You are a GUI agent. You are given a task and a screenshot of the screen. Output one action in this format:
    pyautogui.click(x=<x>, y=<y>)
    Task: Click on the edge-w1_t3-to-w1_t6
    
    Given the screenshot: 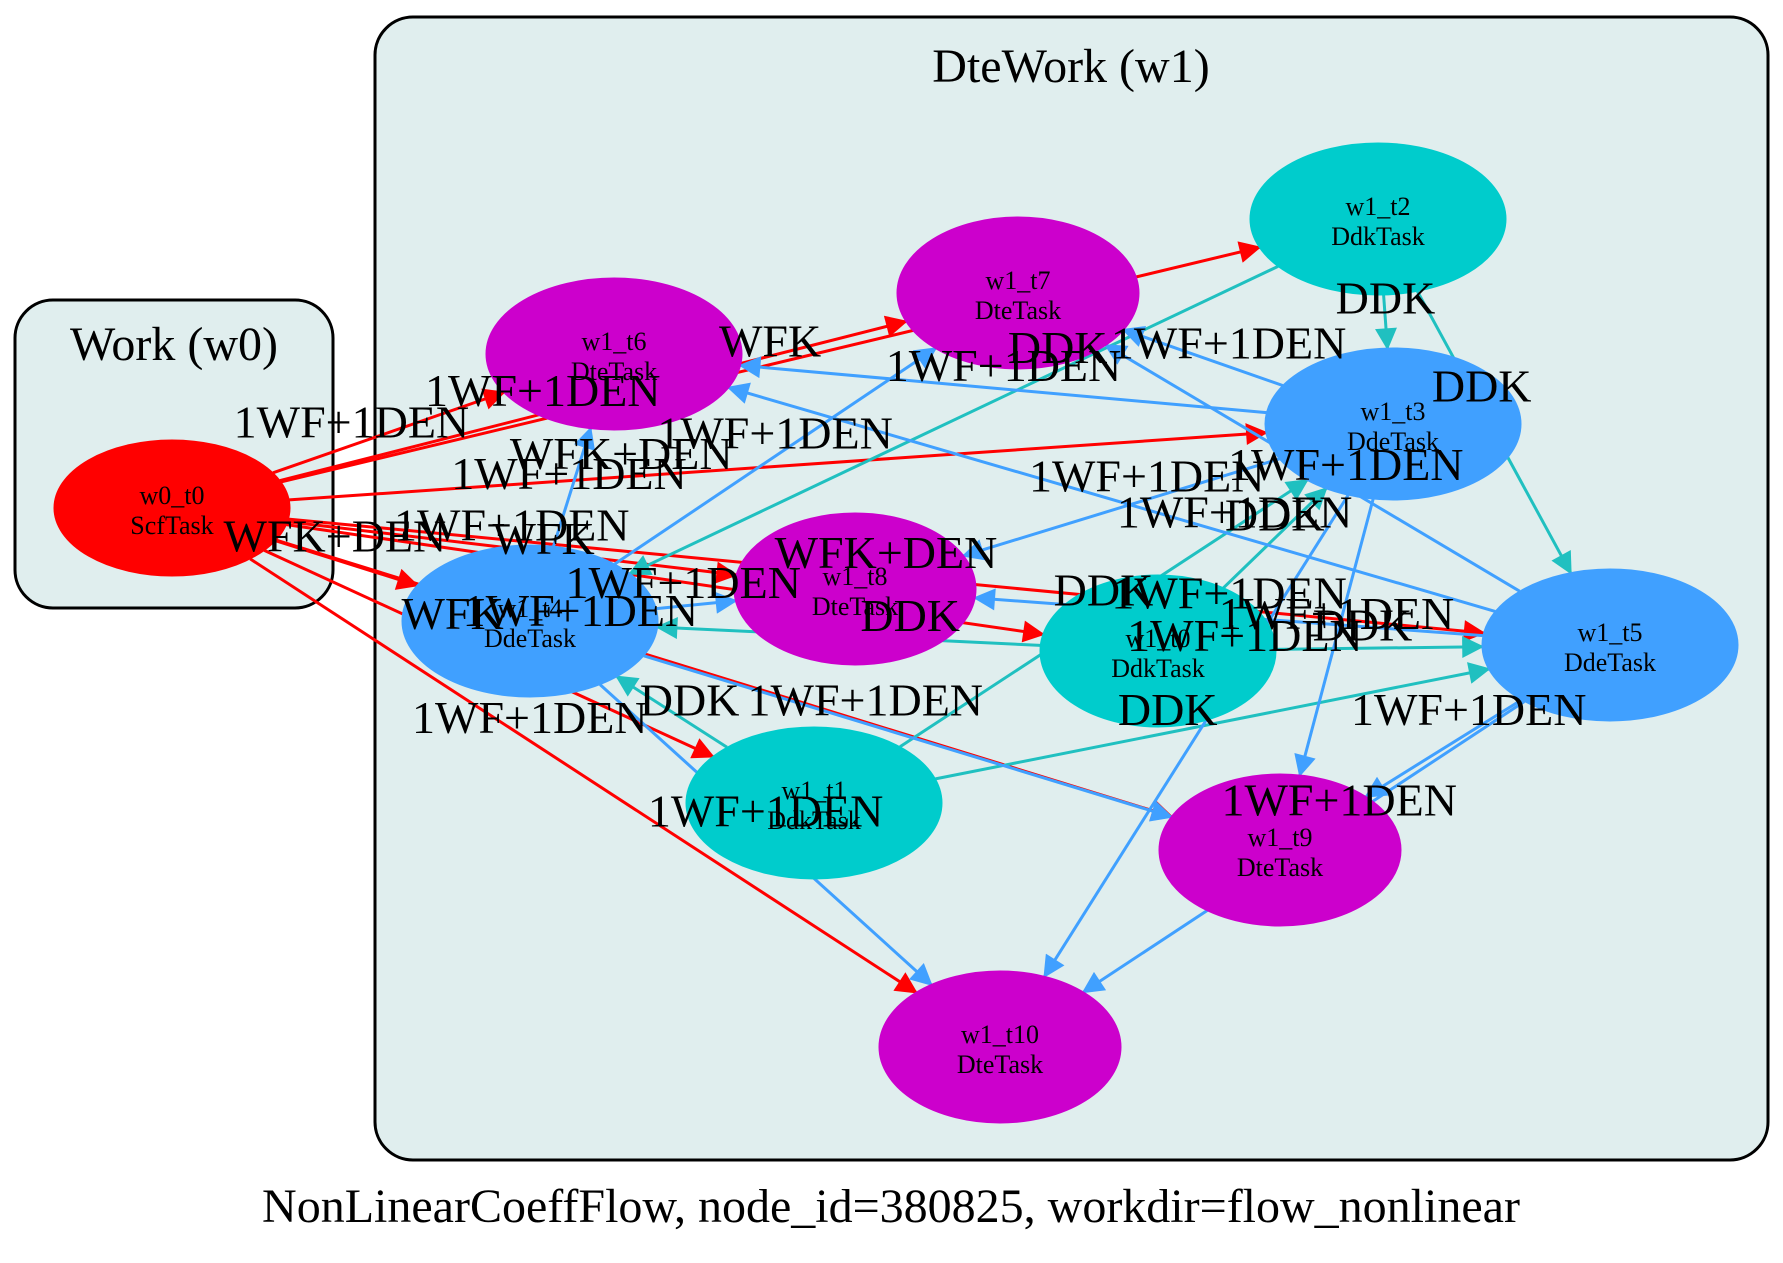 What is the action you would take?
    pyautogui.click(x=1002, y=385)
    